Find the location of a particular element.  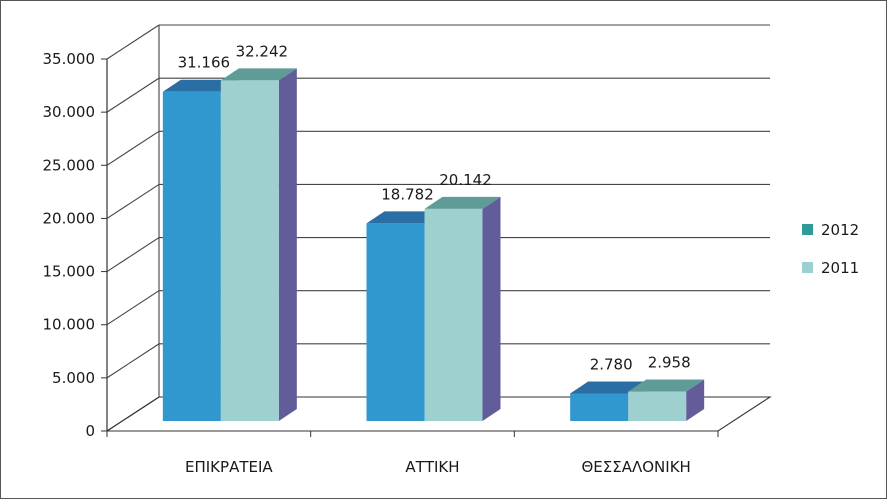

y-tick-label: 0 is located at coordinates (90, 431).